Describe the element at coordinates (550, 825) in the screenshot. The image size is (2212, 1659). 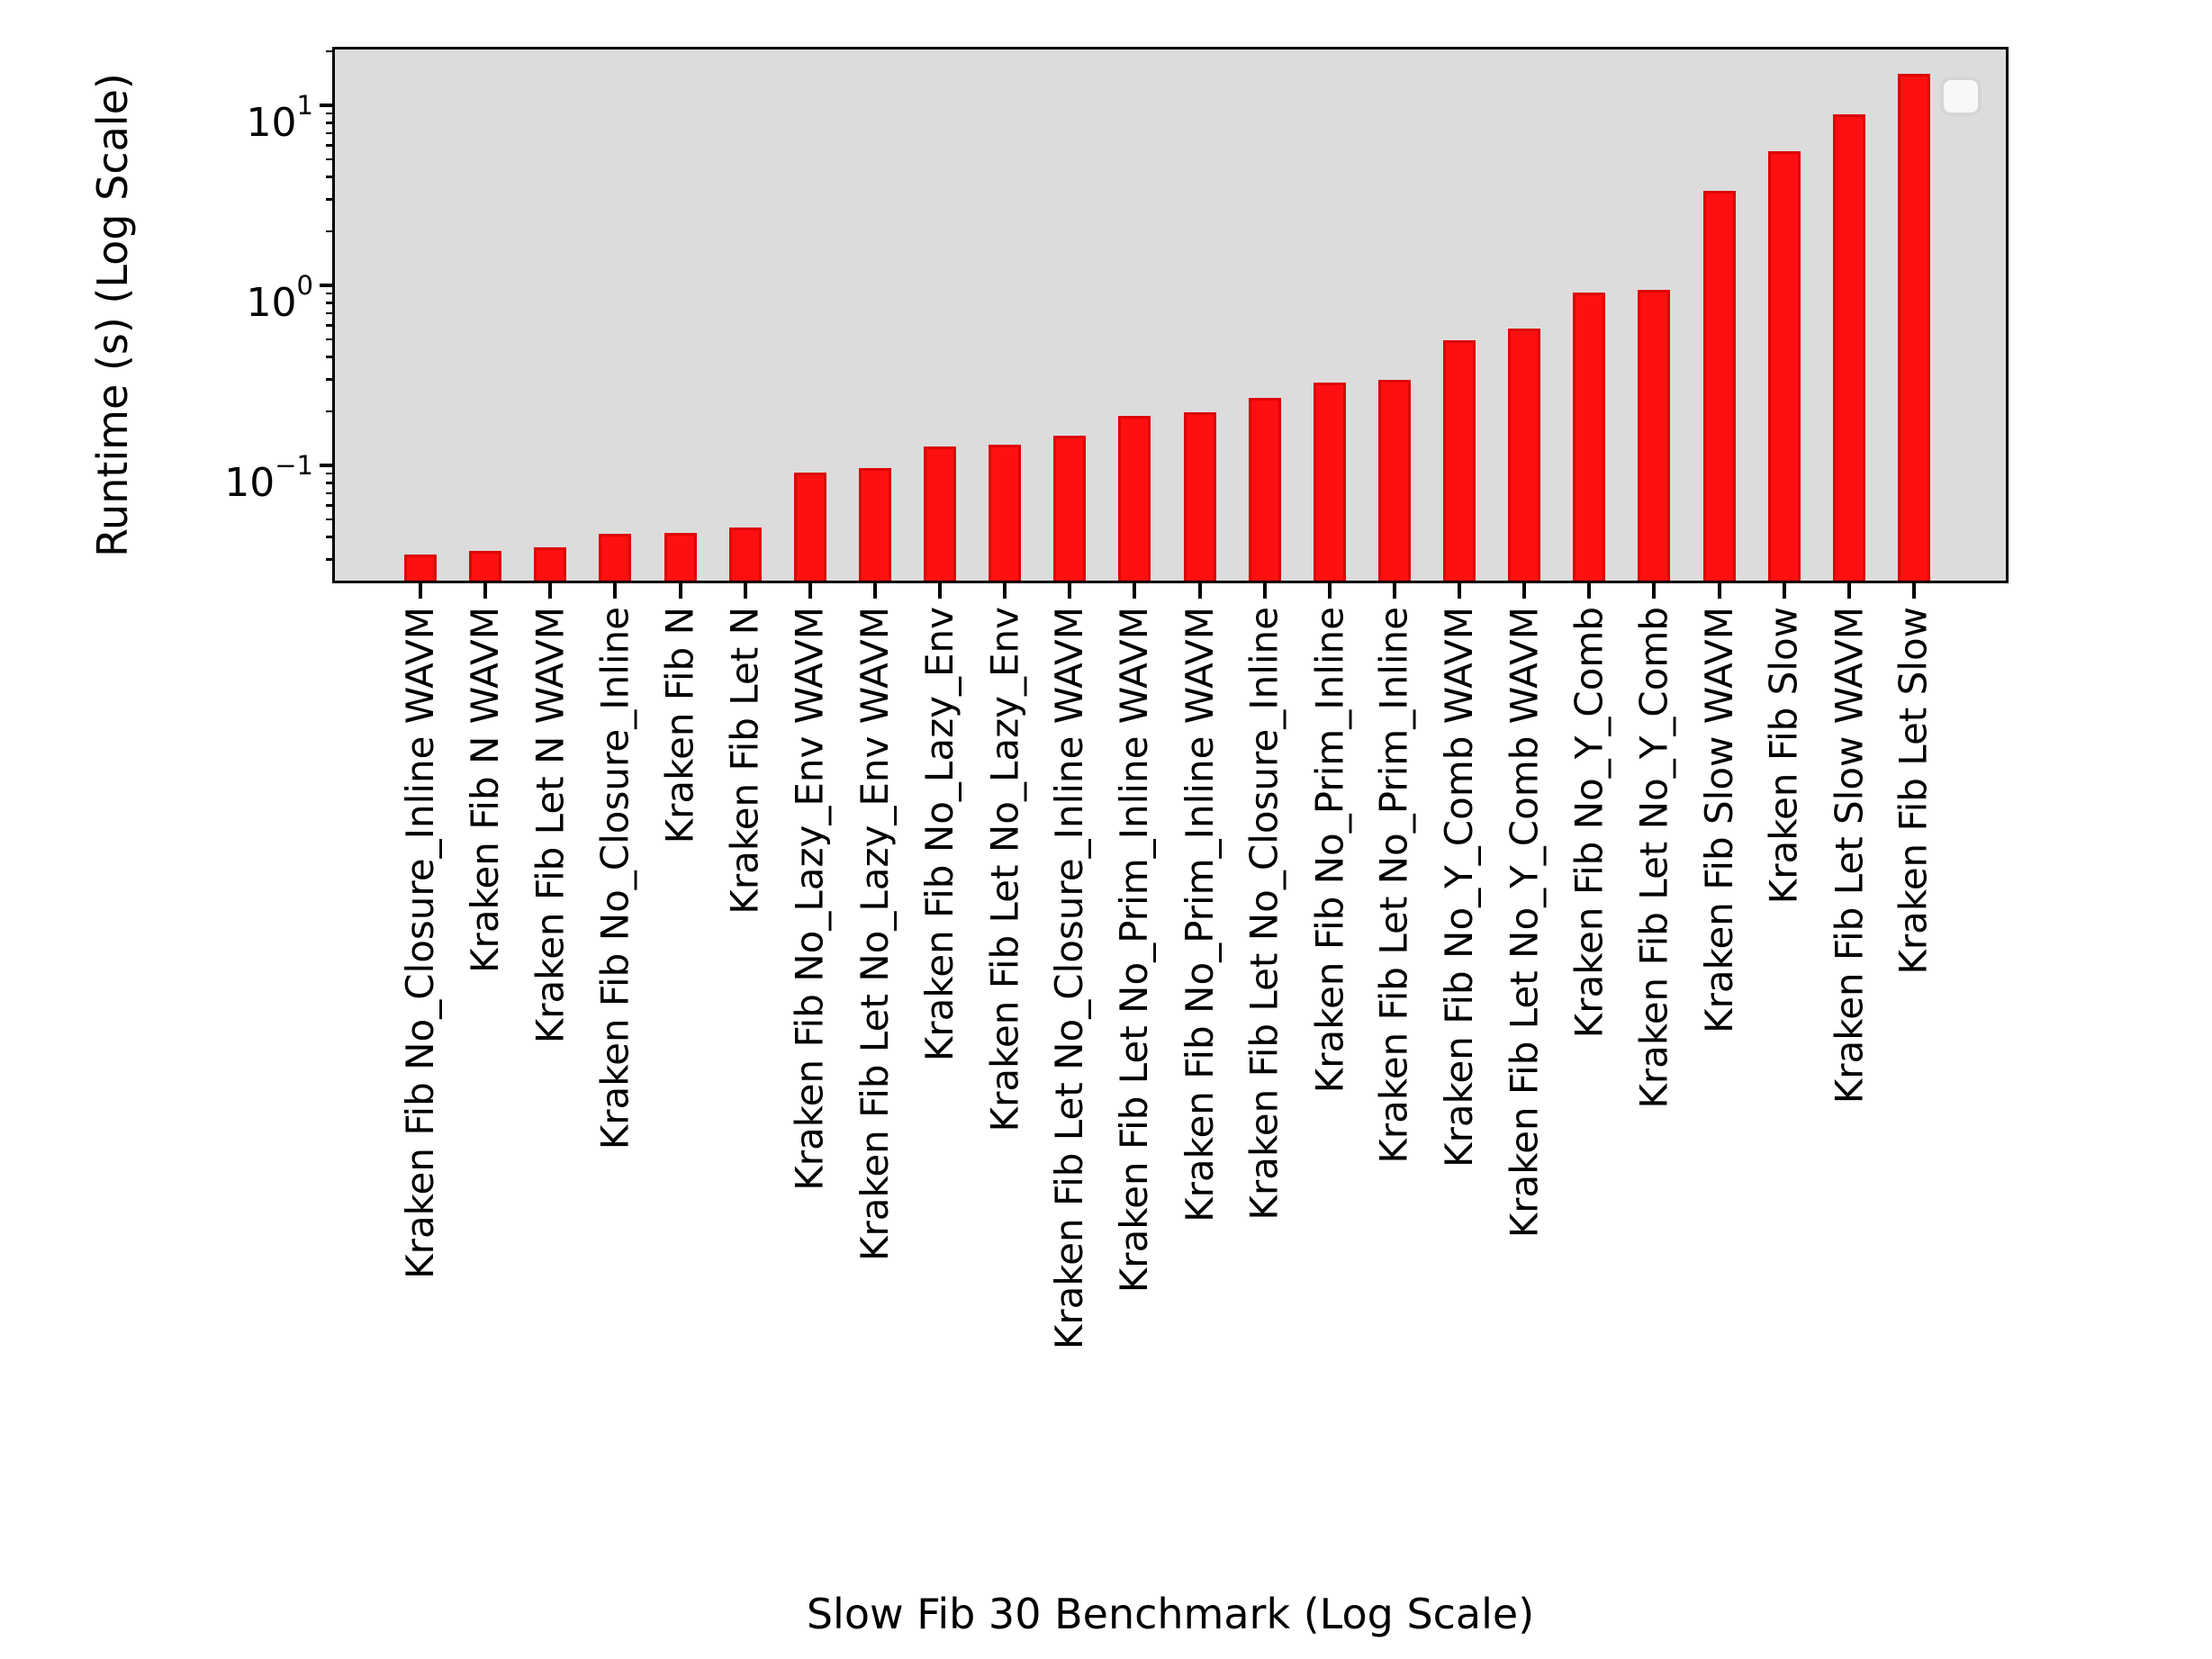
I see `x-tick-label: Kraken Fib Let N WAVM` at that location.